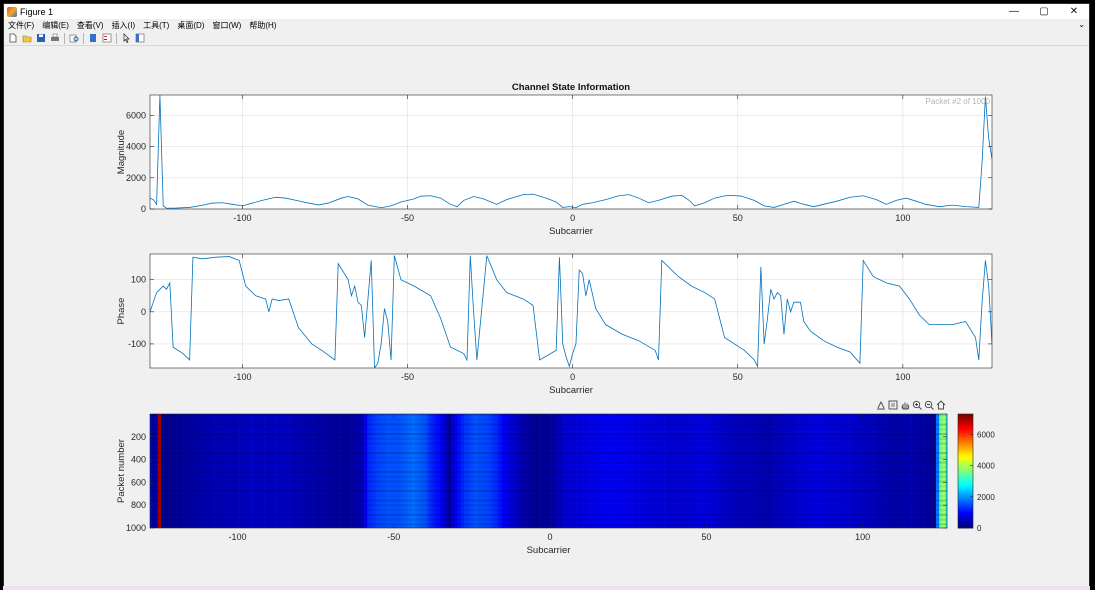 The height and width of the screenshot is (590, 1095). What do you see at coordinates (37, 11) in the screenshot?
I see `window-title: Figure 1` at bounding box center [37, 11].